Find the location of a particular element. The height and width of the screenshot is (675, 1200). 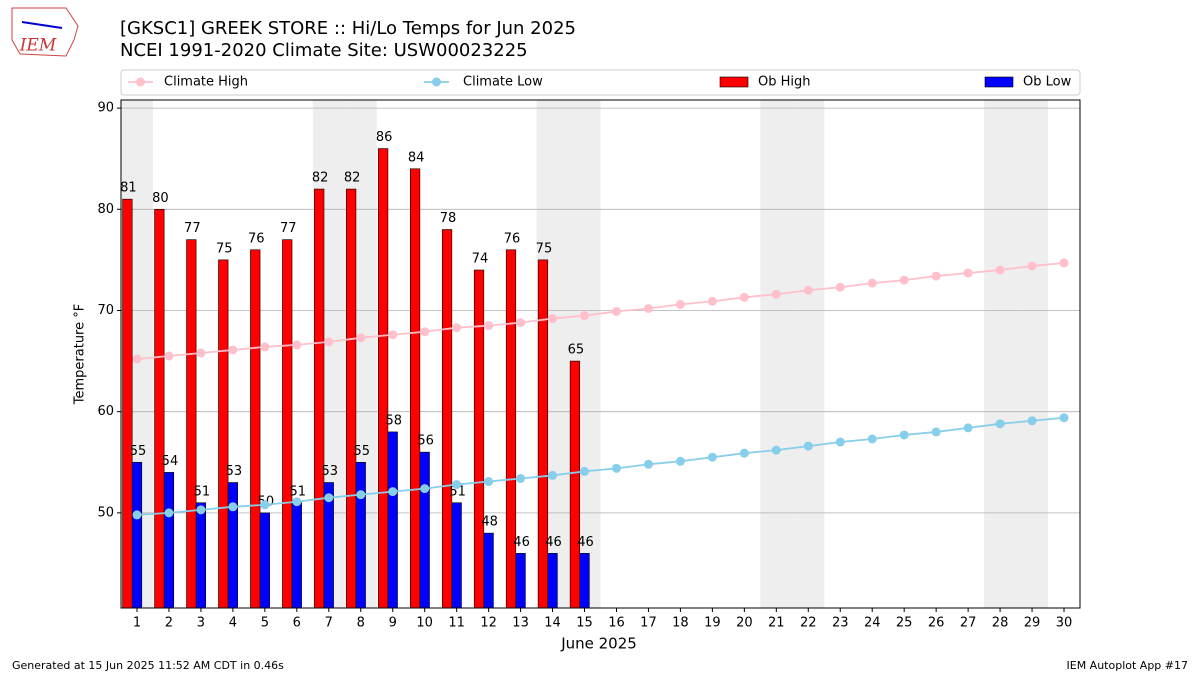

legend-label: Climate Low is located at coordinates (503, 82).